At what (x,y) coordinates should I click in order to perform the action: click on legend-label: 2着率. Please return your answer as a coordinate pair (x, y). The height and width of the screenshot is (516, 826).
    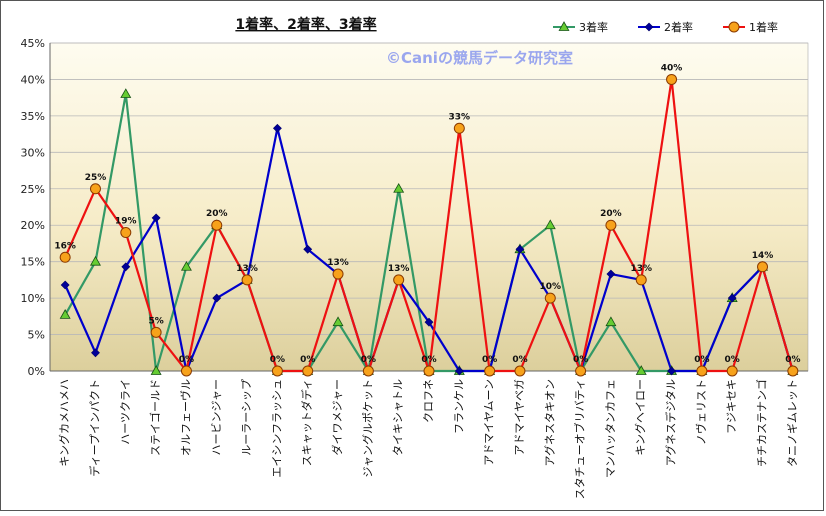
    Looking at the image, I should click on (678, 27).